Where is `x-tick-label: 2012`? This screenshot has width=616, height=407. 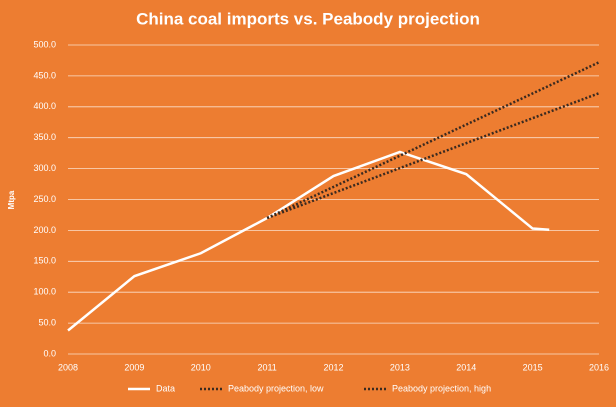 x-tick-label: 2012 is located at coordinates (333, 367).